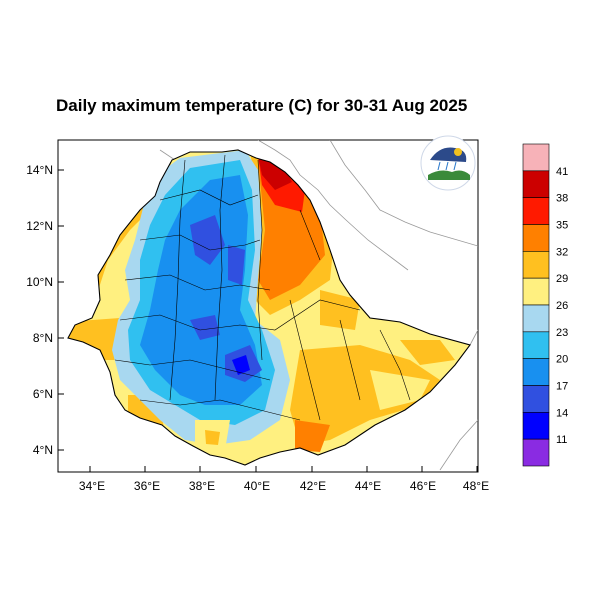  Describe the element at coordinates (39, 170) in the screenshot. I see `lat-label: 14°N` at that location.